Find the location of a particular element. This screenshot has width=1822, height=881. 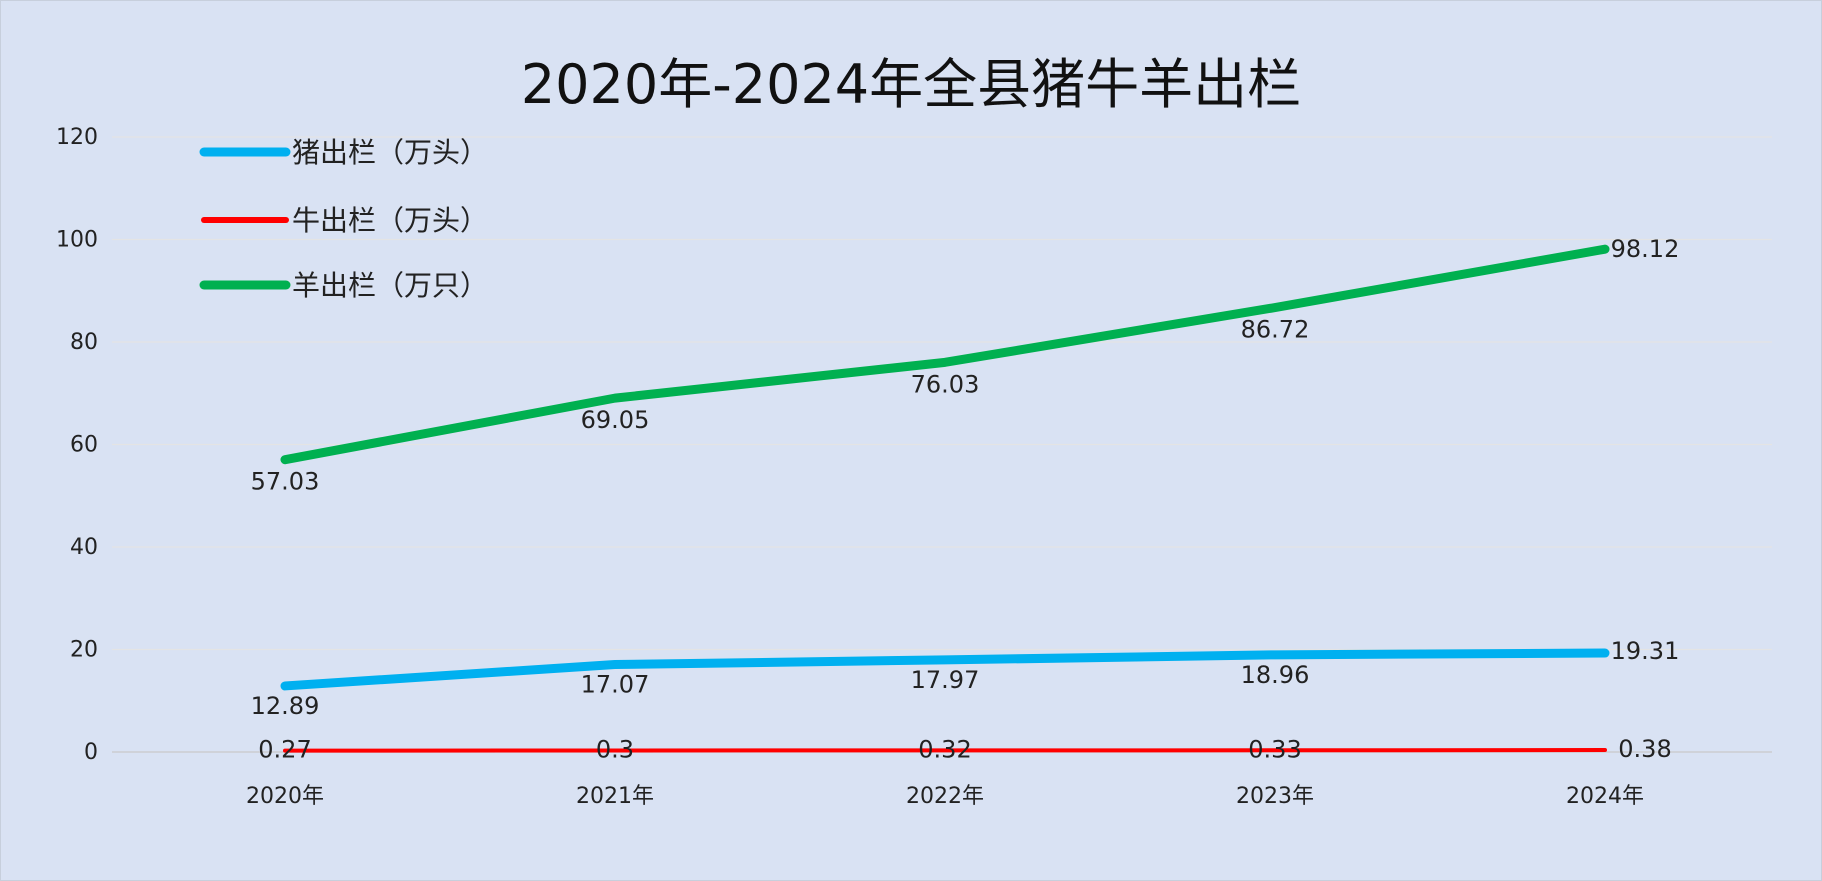

data-label: 0.27 is located at coordinates (284, 750).